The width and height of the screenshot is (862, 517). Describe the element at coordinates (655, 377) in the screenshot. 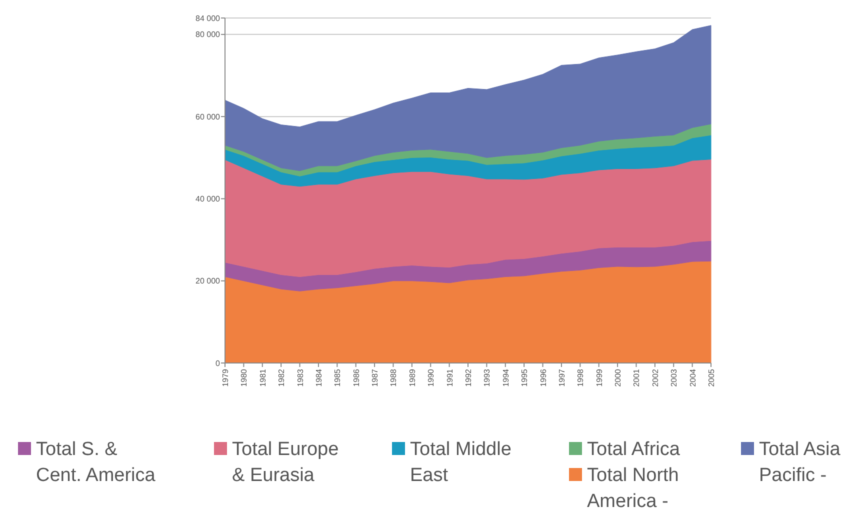

I see `x-tick-label: 2002` at that location.